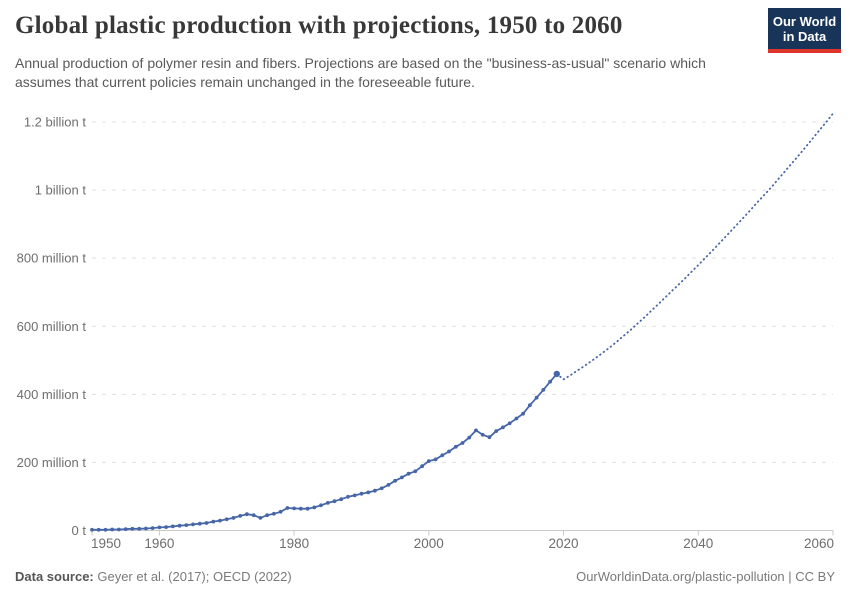  I want to click on projection-line, so click(694, 246).